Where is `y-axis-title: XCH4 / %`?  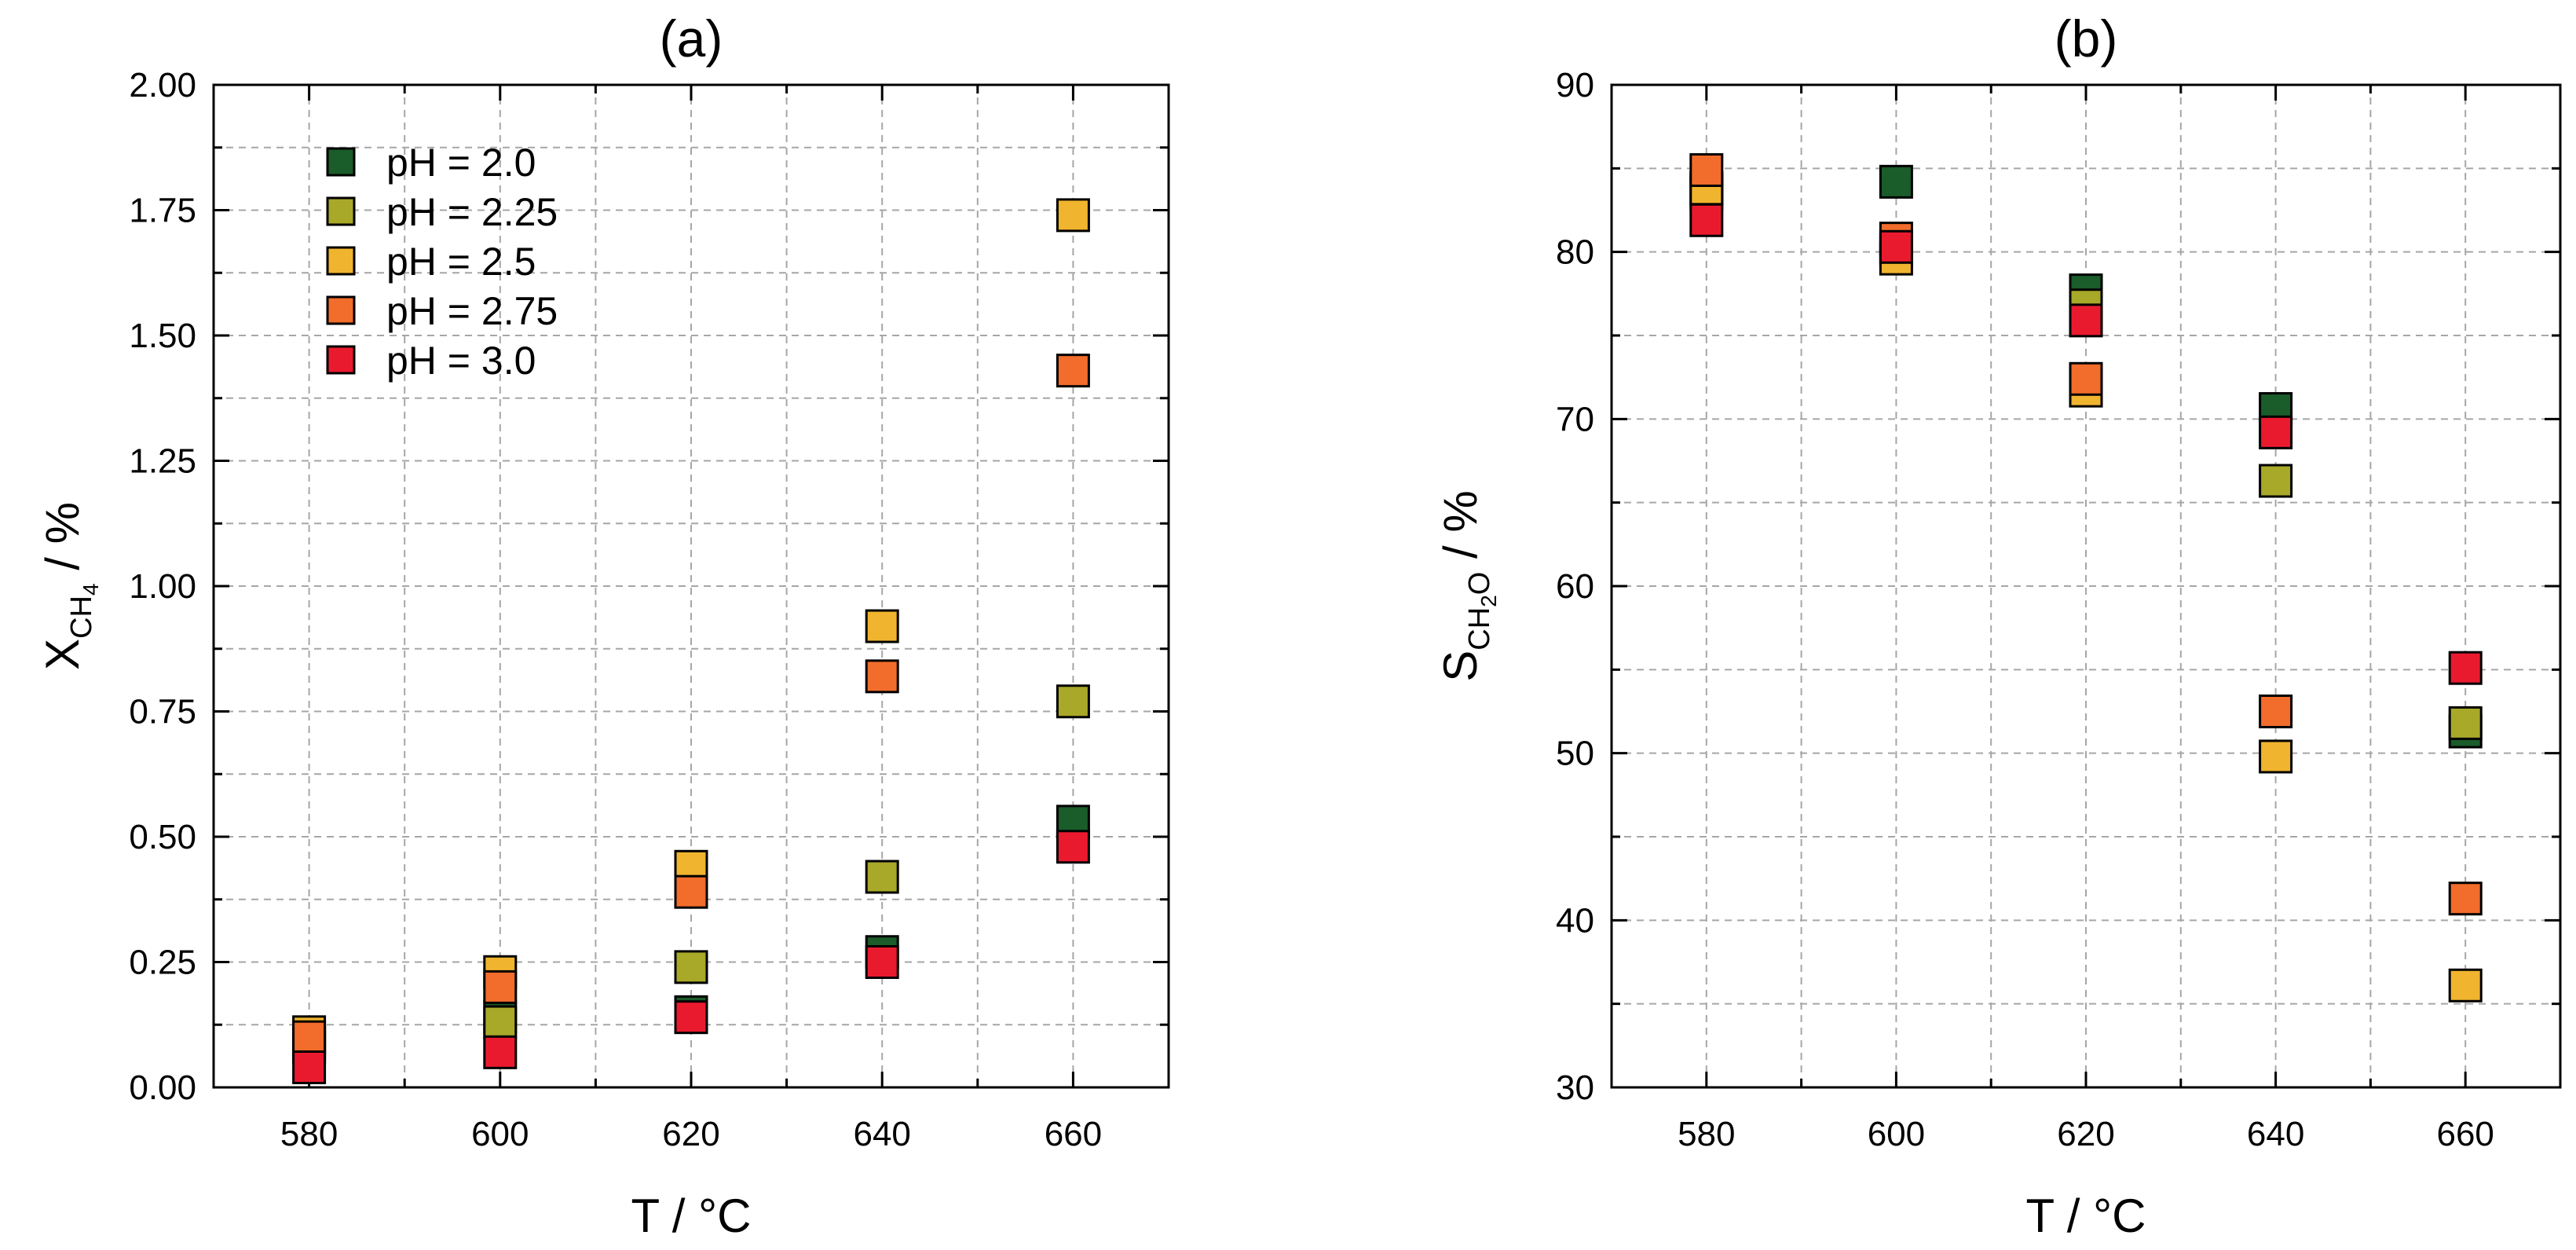 y-axis-title: XCH4 / % is located at coordinates (69, 586).